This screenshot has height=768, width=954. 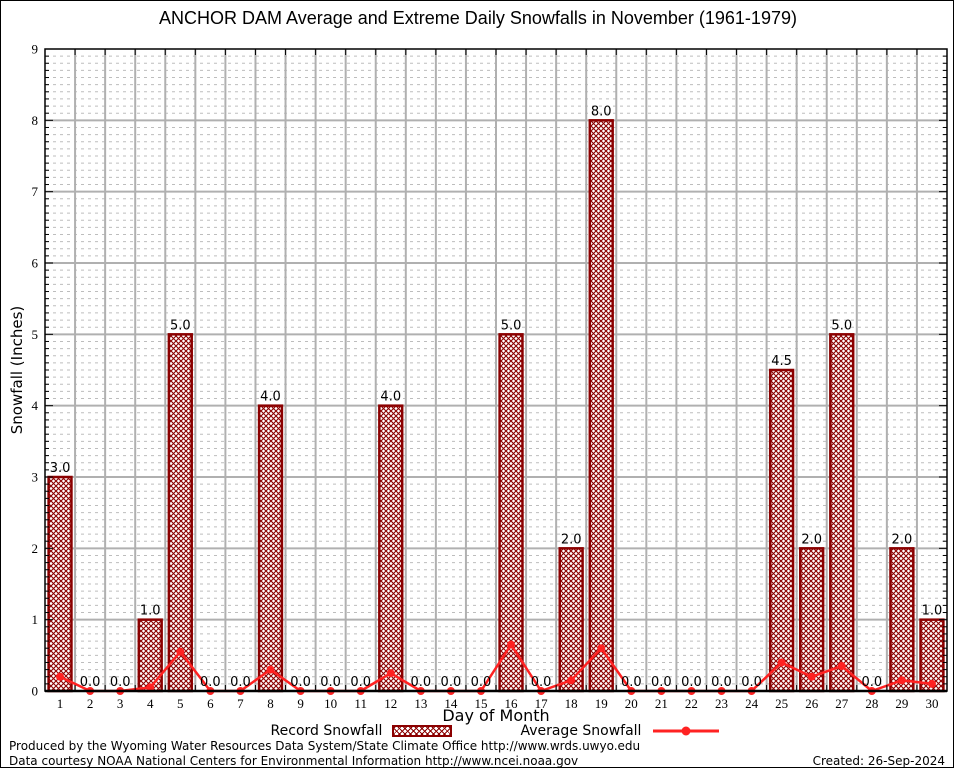 What do you see at coordinates (35, 334) in the screenshot?
I see `y-tick-label: 5` at bounding box center [35, 334].